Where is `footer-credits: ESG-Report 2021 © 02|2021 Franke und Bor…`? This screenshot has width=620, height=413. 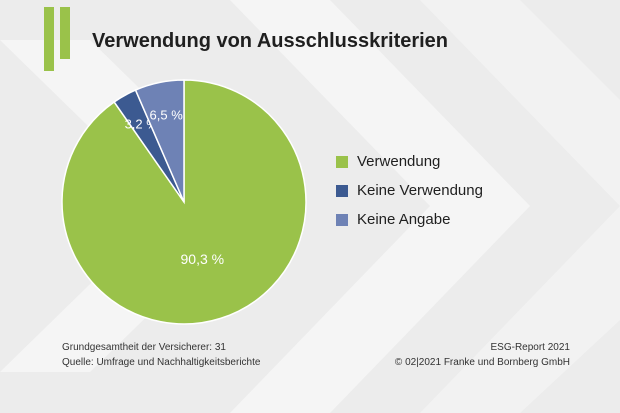 footer-credits: ESG-Report 2021 © 02|2021 Franke und Bor… is located at coordinates (482, 355).